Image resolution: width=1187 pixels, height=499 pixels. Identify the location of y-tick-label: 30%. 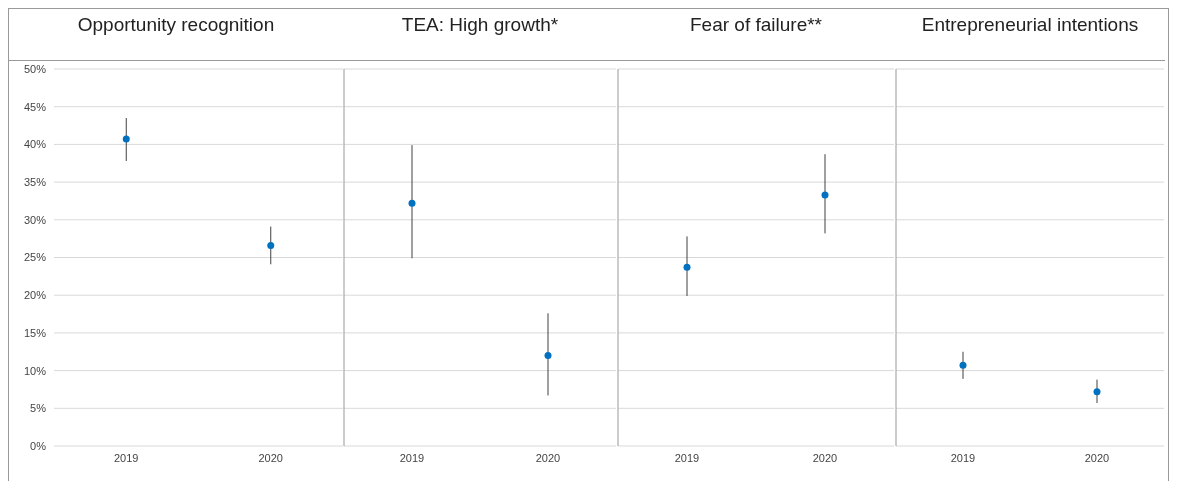
(35, 219).